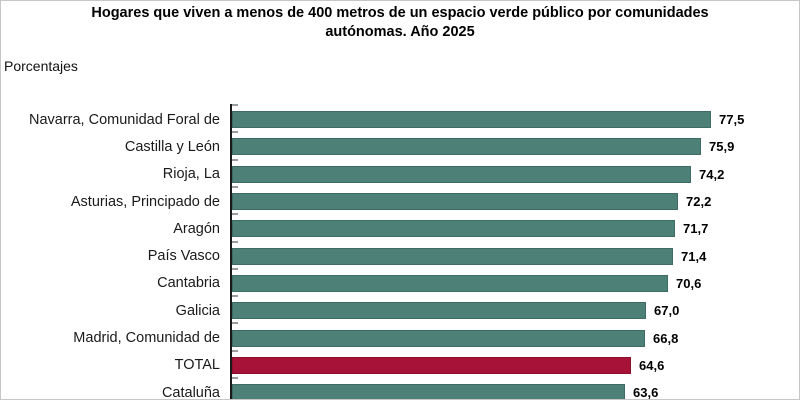 The height and width of the screenshot is (400, 800). What do you see at coordinates (696, 229) in the screenshot?
I see `value-label: 71,7` at bounding box center [696, 229].